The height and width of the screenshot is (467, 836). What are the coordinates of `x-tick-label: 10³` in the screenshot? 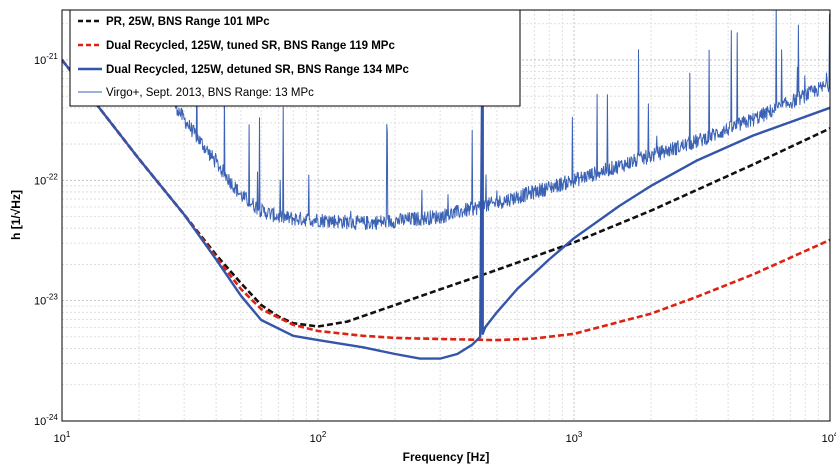 It's located at (574, 437).